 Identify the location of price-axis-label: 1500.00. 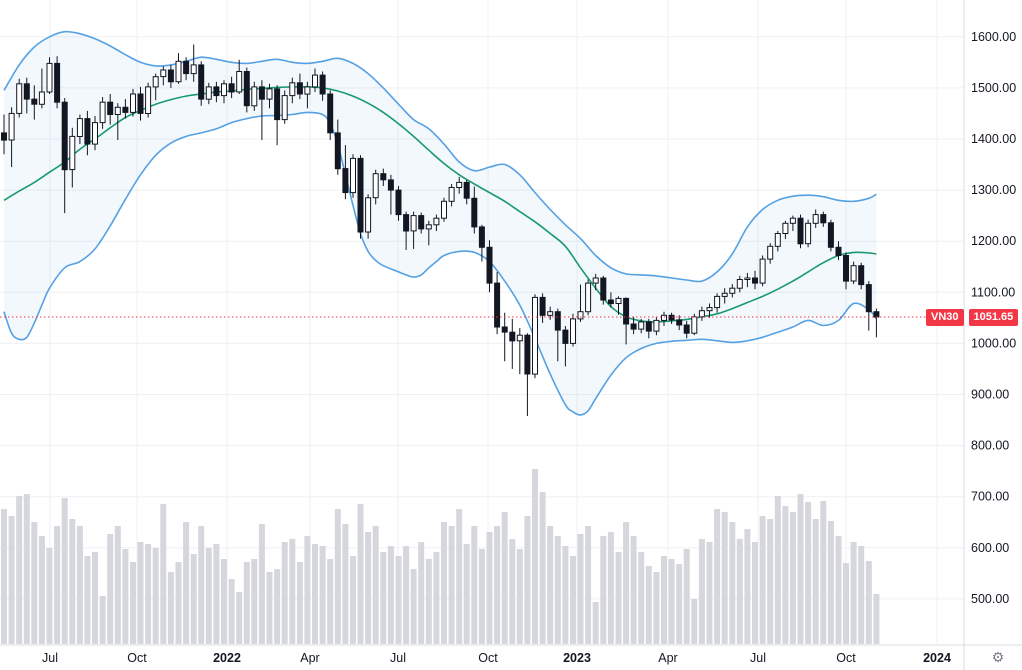
(993, 88).